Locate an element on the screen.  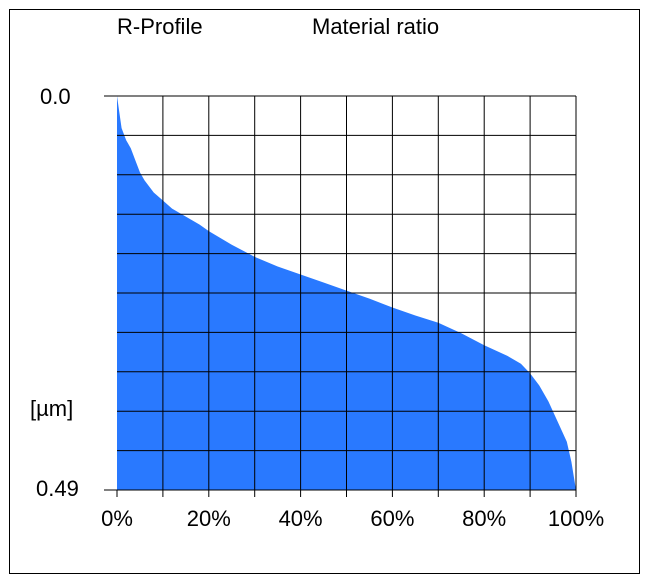
y-tick-label-bottom: 0.49 is located at coordinates (57, 488).